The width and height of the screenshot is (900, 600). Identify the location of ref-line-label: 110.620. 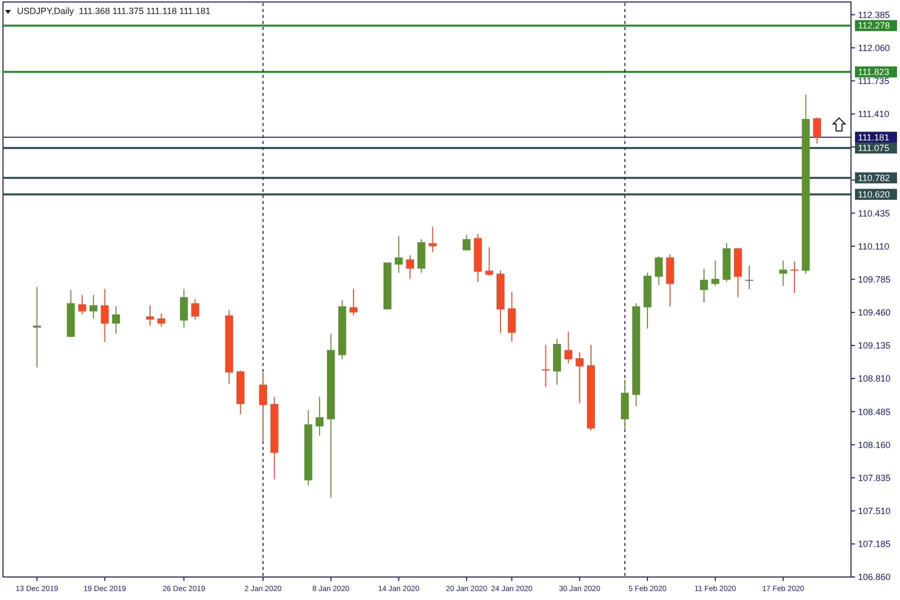
(874, 194).